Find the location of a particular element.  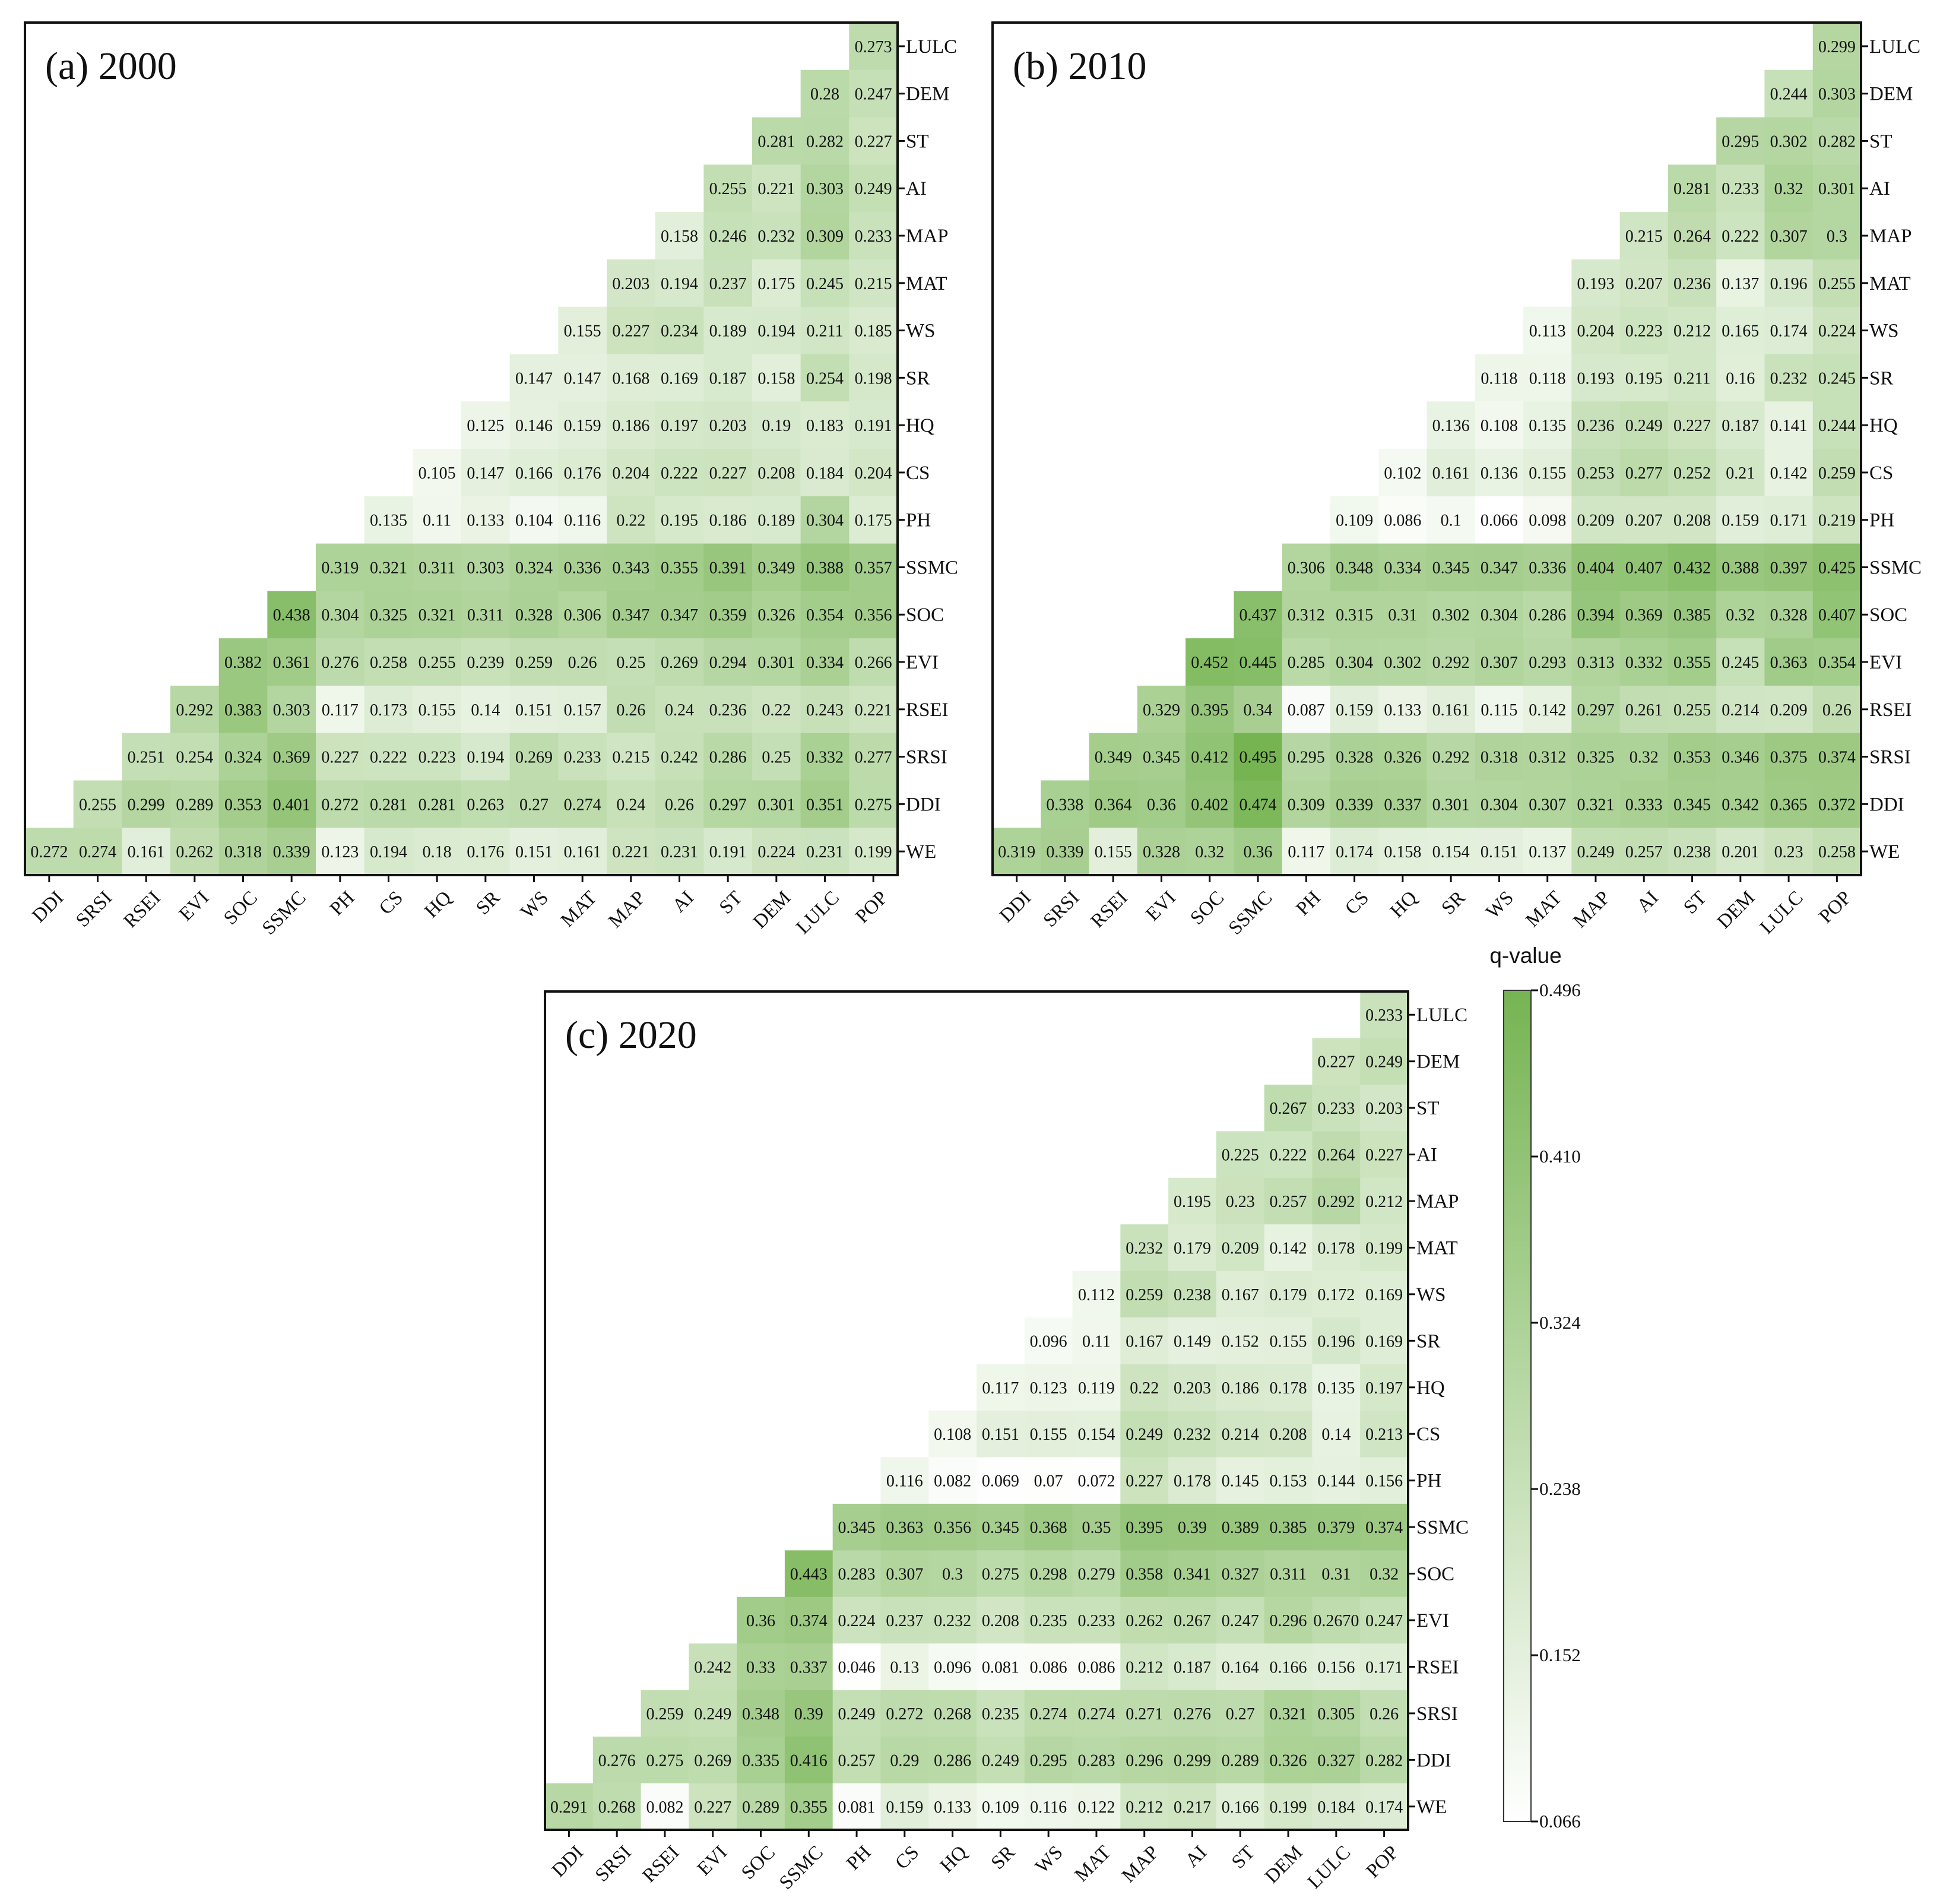

cell-value-label: 0.318 is located at coordinates (1499, 758).